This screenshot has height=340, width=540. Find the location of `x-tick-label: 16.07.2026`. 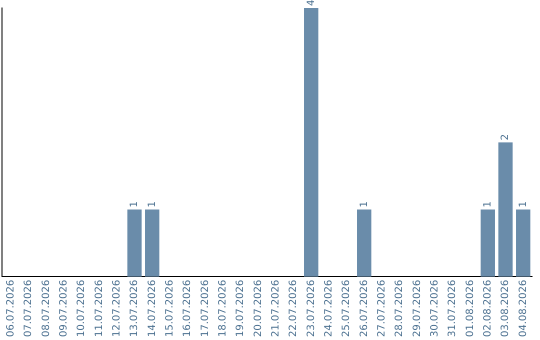

x-tick-label: 16.07.2026 is located at coordinates (188, 309).